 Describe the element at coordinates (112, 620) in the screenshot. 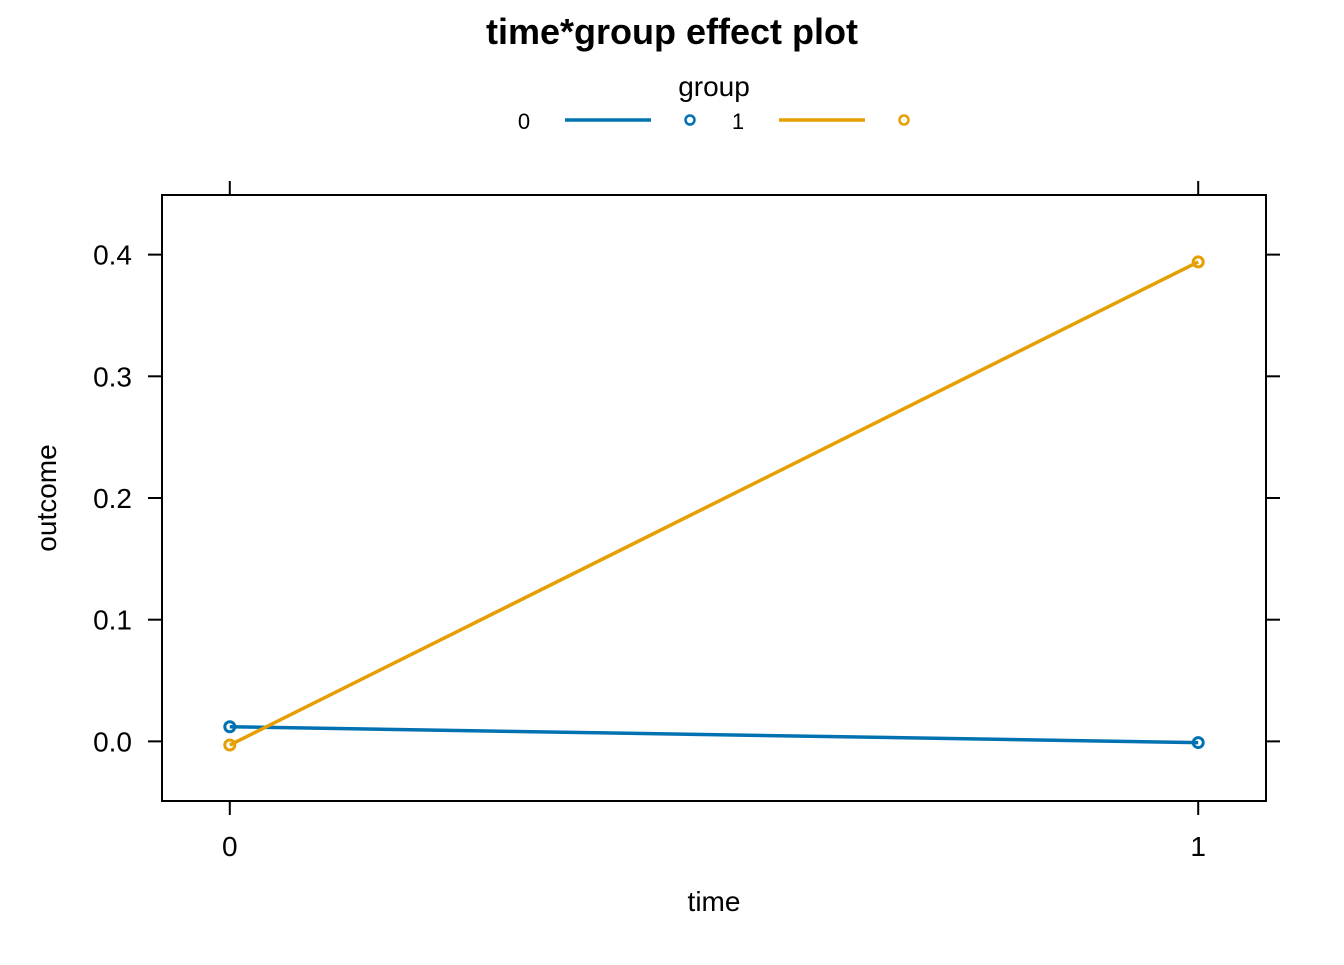

I see `y-tick-label: 0.1` at that location.